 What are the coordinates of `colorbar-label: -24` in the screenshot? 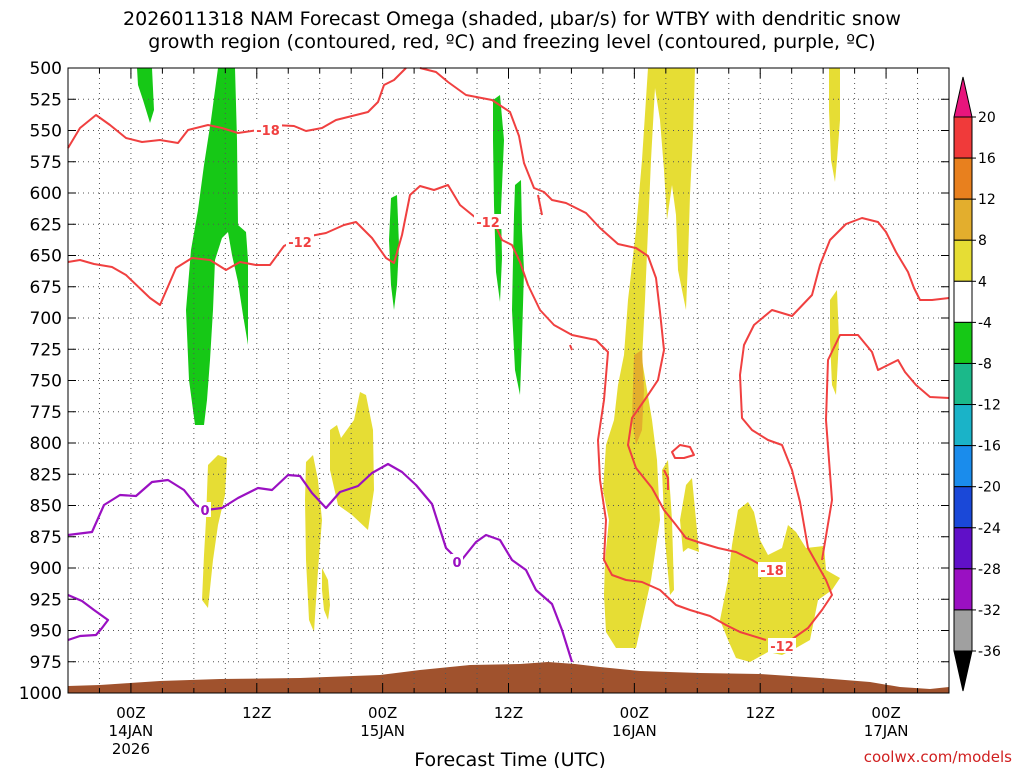 It's located at (989, 529).